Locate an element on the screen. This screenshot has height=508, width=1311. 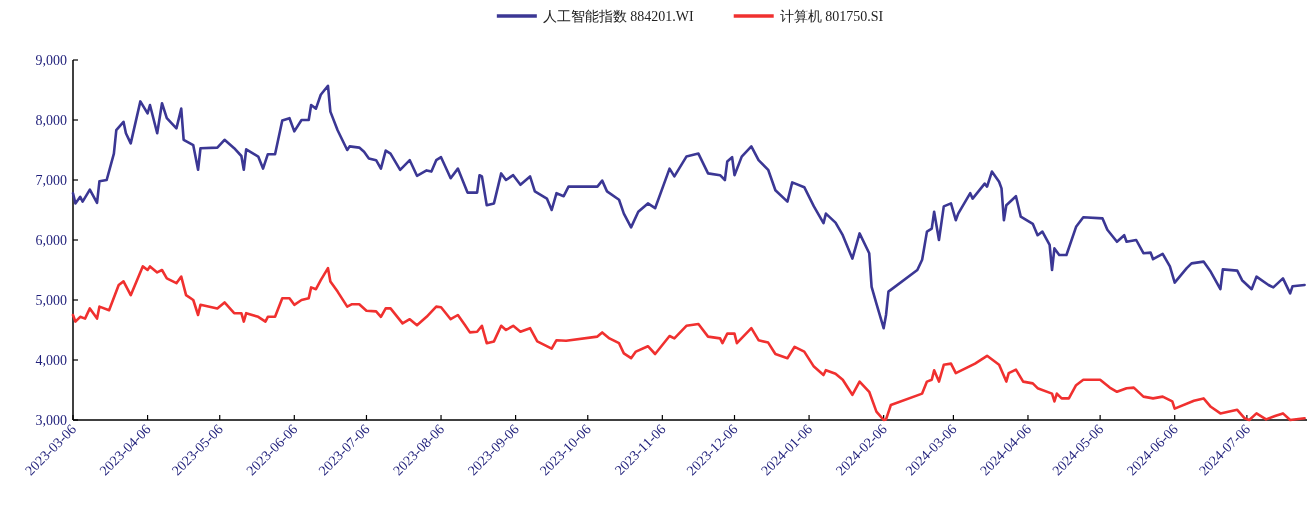
y-tick-label: 5,000 is located at coordinates (51, 300).